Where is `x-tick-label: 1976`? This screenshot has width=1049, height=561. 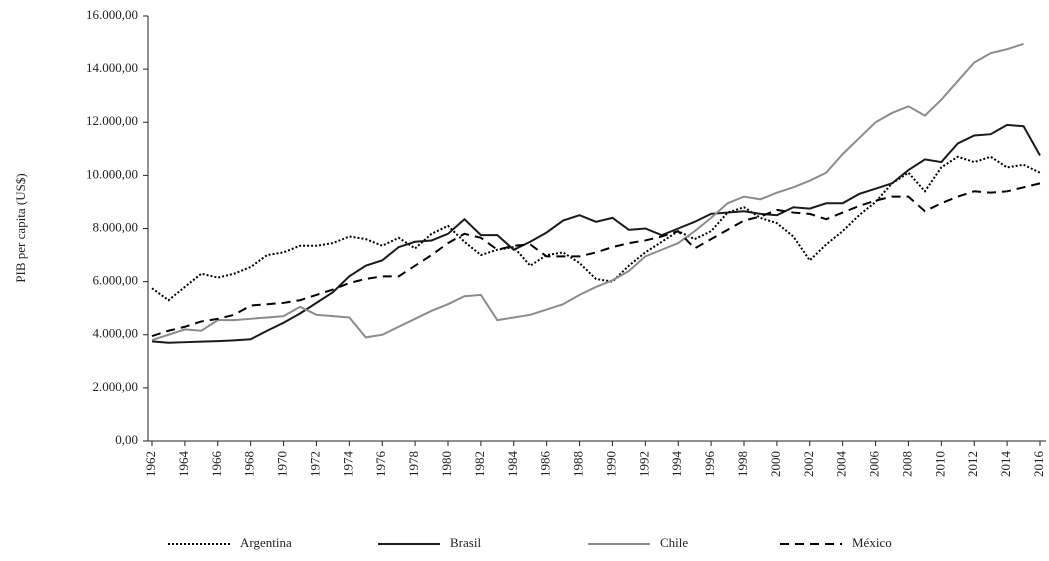
x-tick-label: 1976 is located at coordinates (380, 464).